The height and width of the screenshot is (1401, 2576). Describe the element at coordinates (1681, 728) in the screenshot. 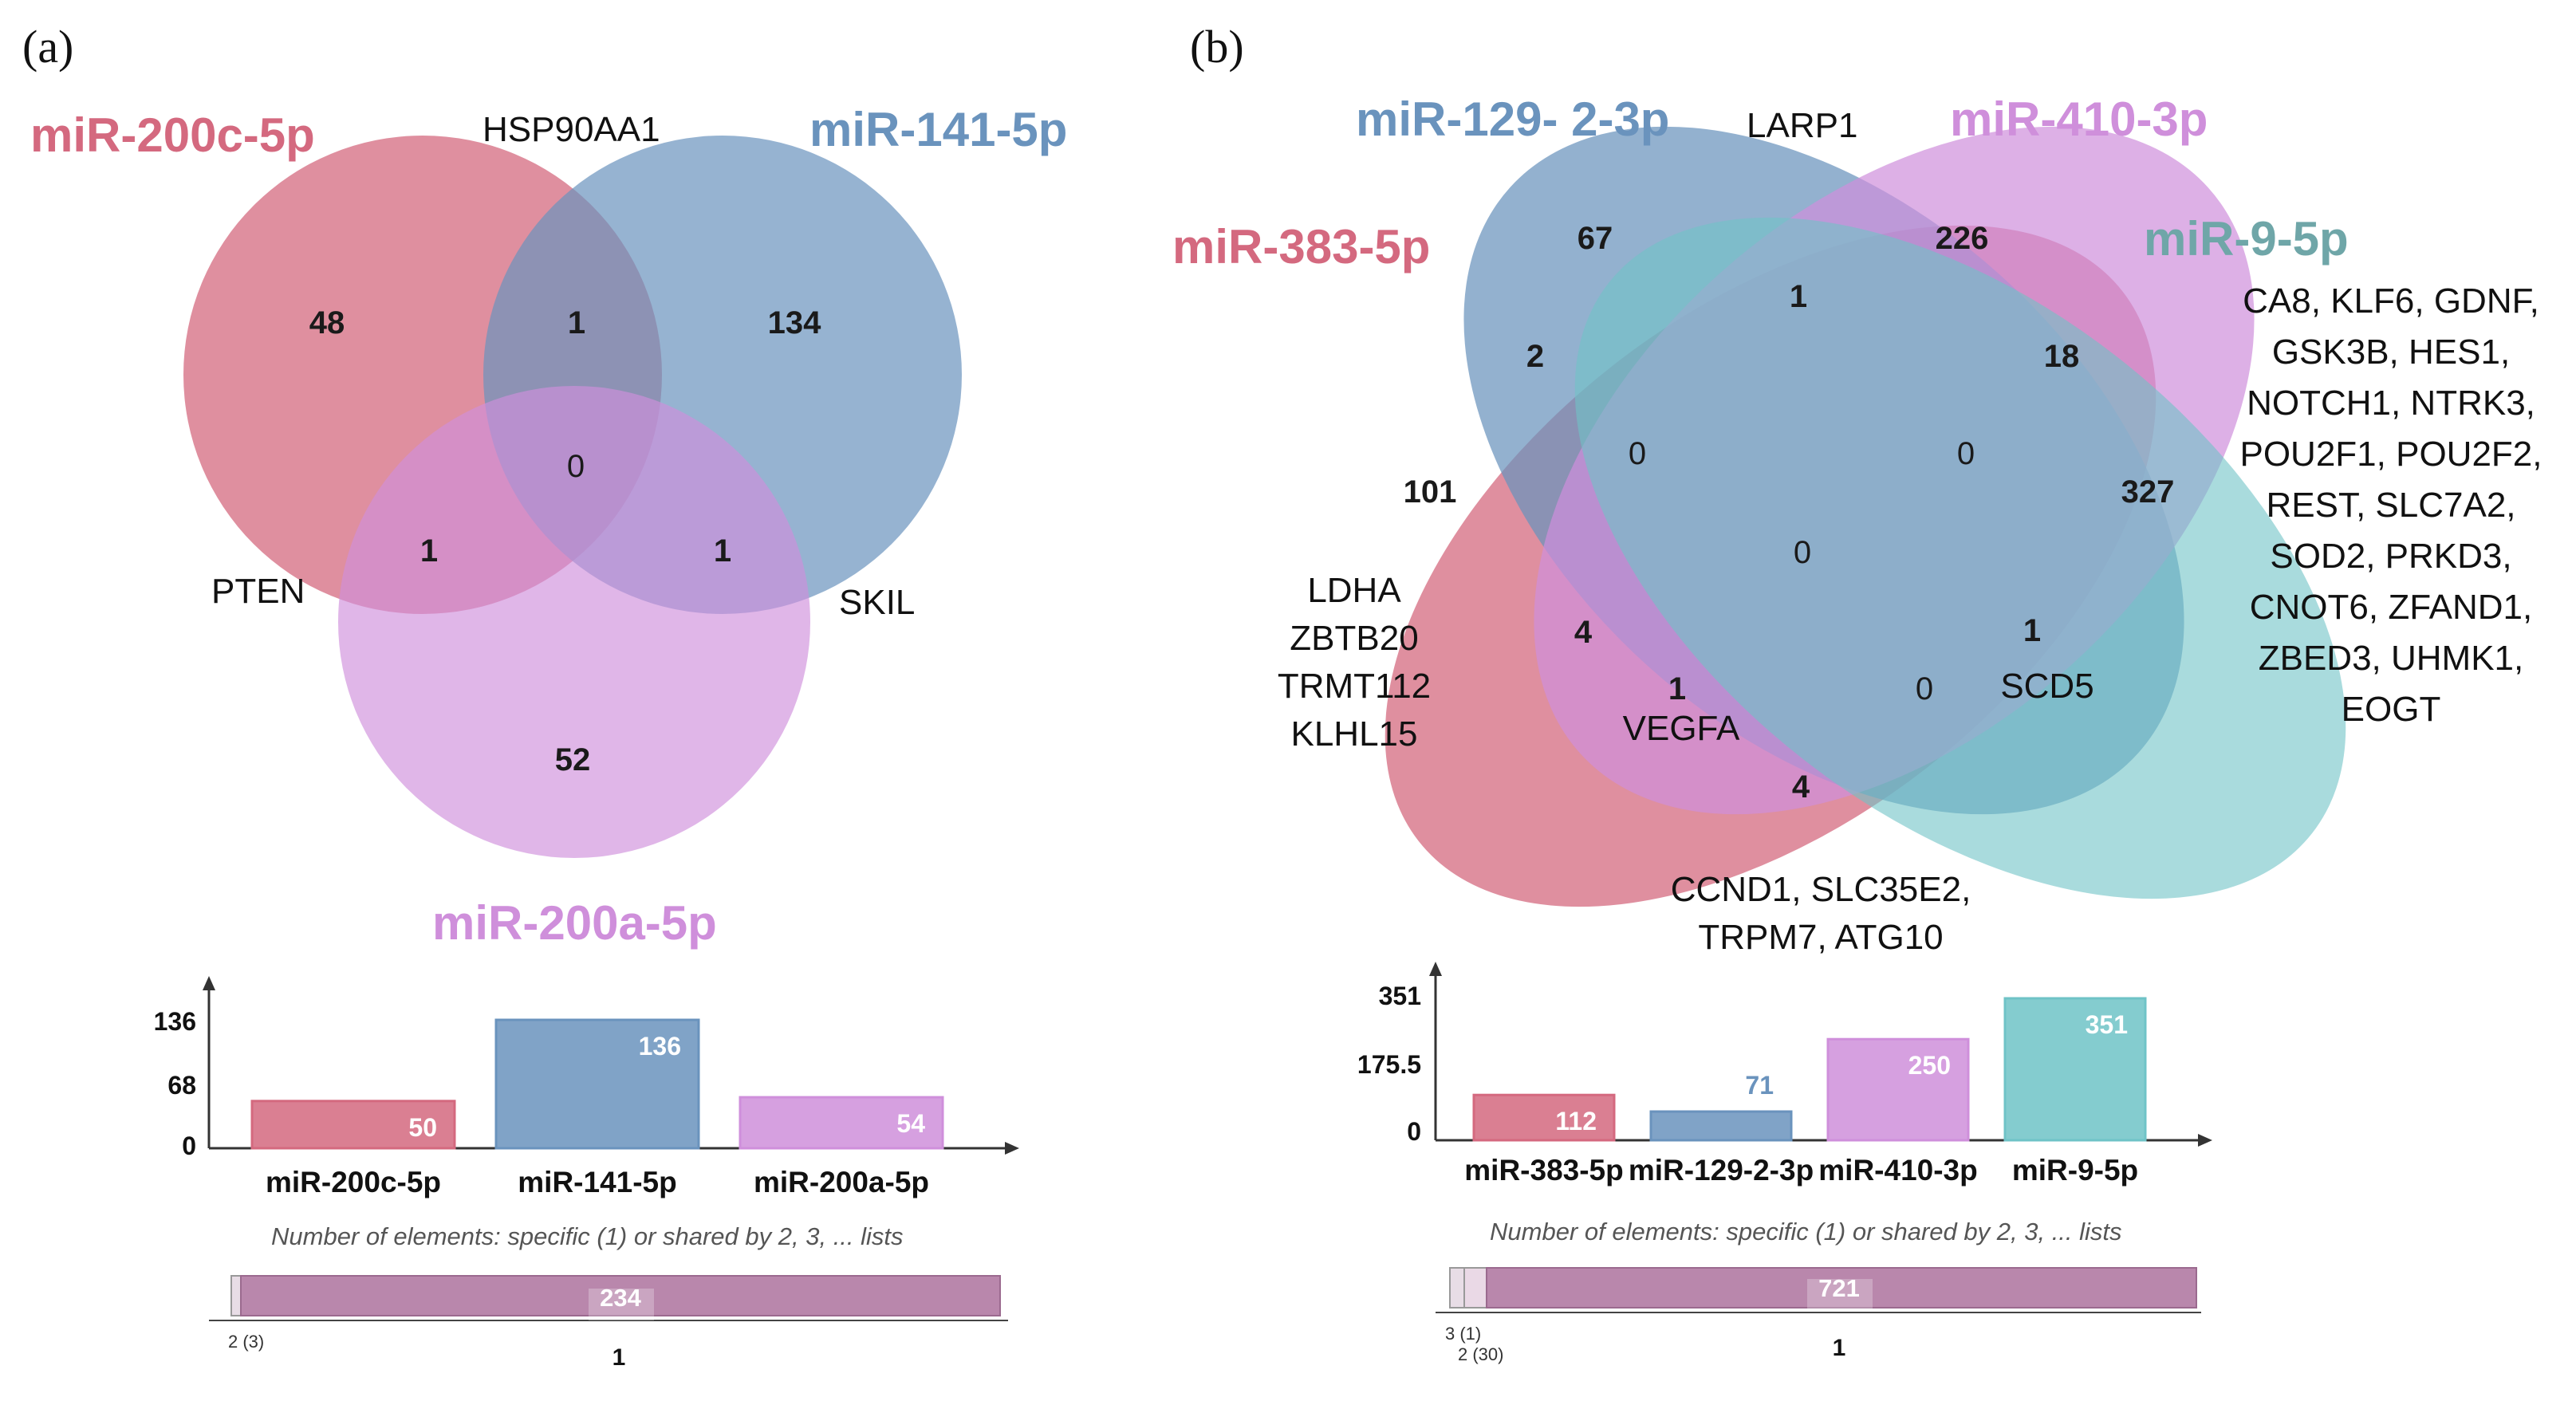

I see `gene-vegfa: VEGFA` at that location.